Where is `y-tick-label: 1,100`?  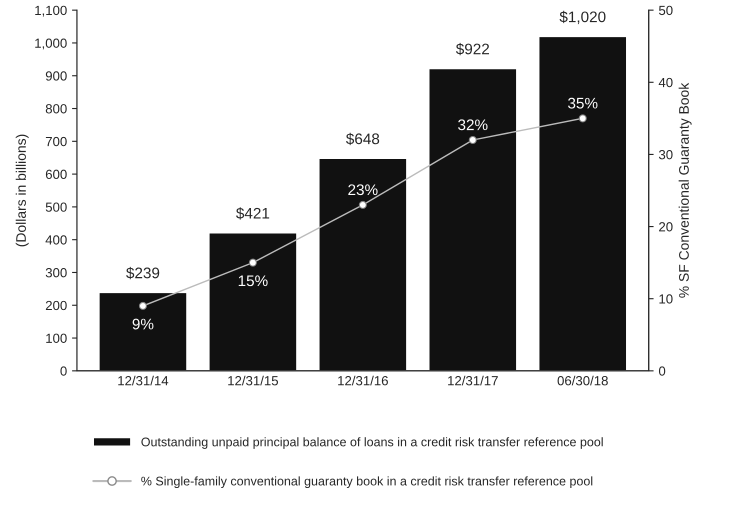 y-tick-label: 1,100 is located at coordinates (51, 11).